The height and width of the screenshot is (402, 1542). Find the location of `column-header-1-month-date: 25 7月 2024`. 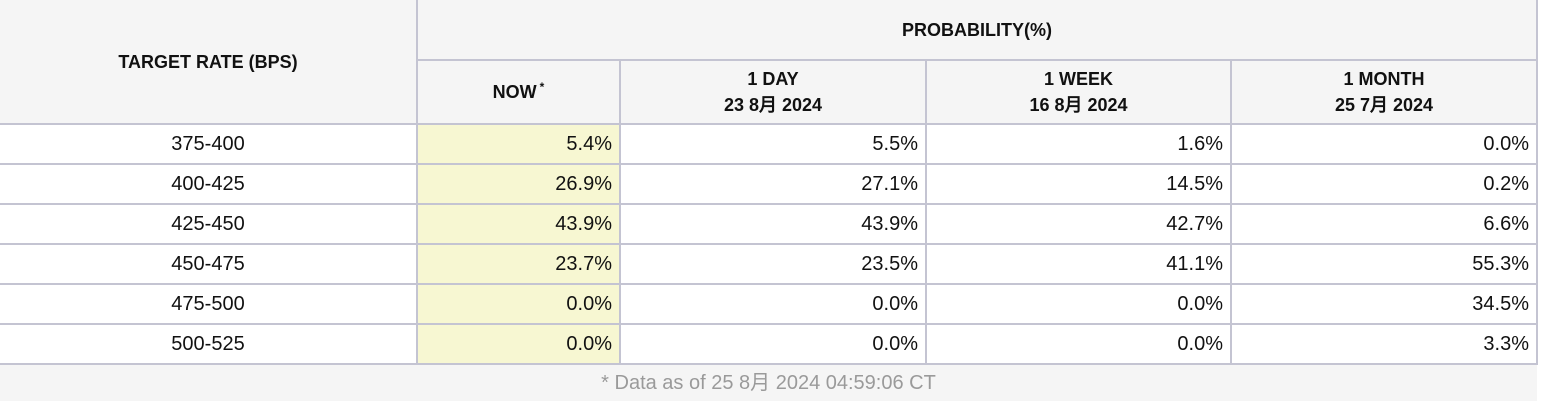

column-header-1-month-date: 25 7月 2024 is located at coordinates (1384, 105).